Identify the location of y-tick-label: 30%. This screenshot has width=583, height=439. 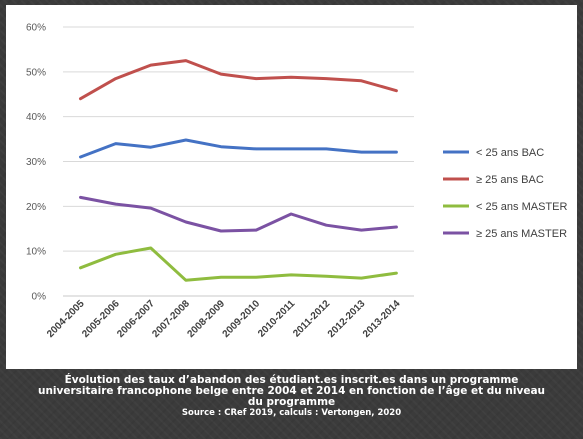
(36, 162).